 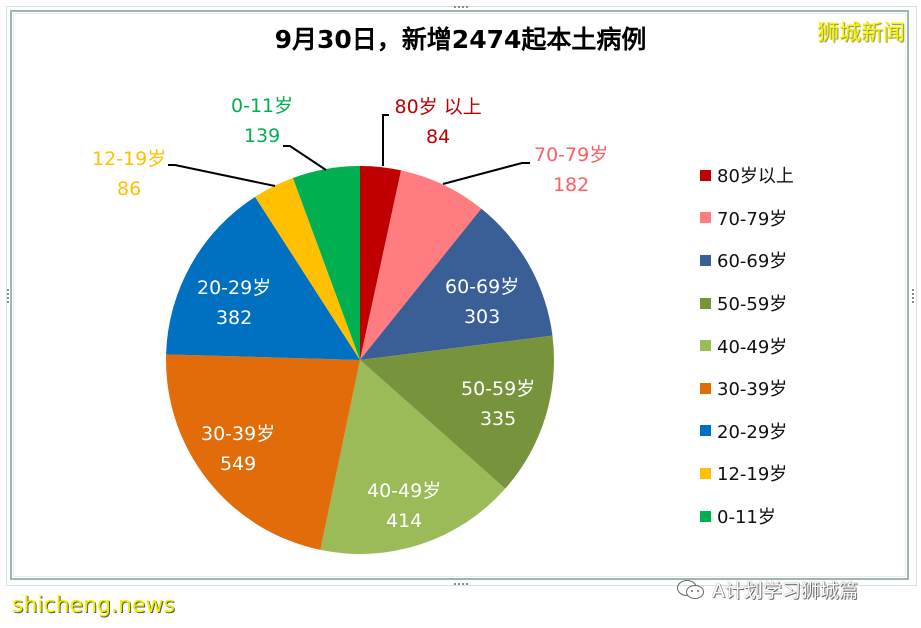 I want to click on data-label: 12-19岁 86, so click(x=129, y=174).